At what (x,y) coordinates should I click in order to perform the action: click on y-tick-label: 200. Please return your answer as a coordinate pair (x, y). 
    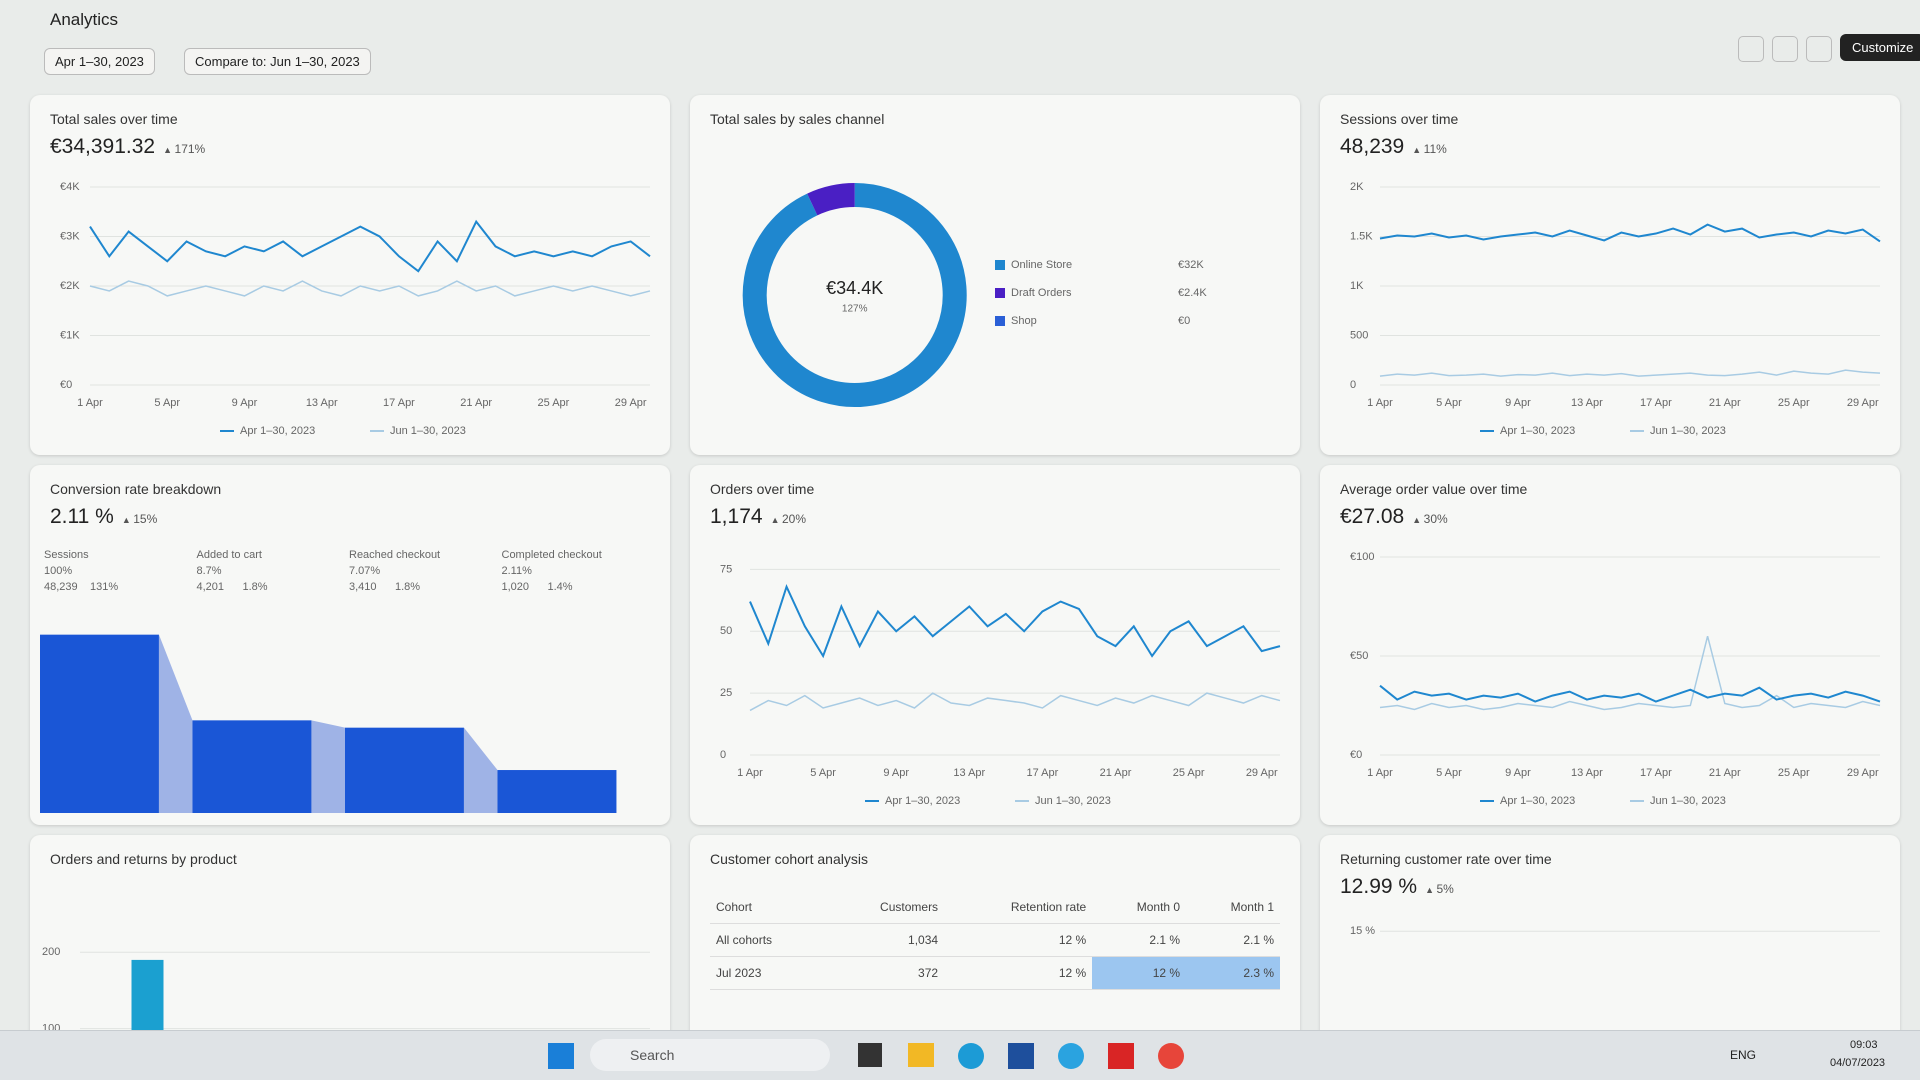
    Looking at the image, I should click on (51, 952).